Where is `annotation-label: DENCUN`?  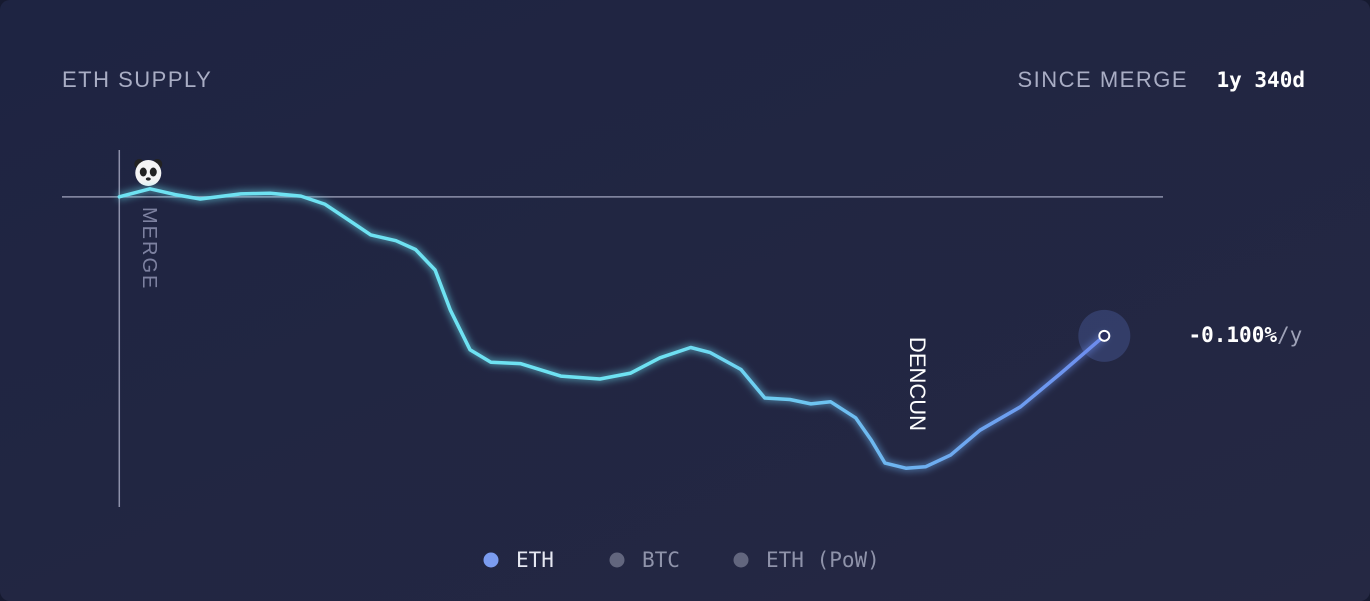 annotation-label: DENCUN is located at coordinates (917, 384).